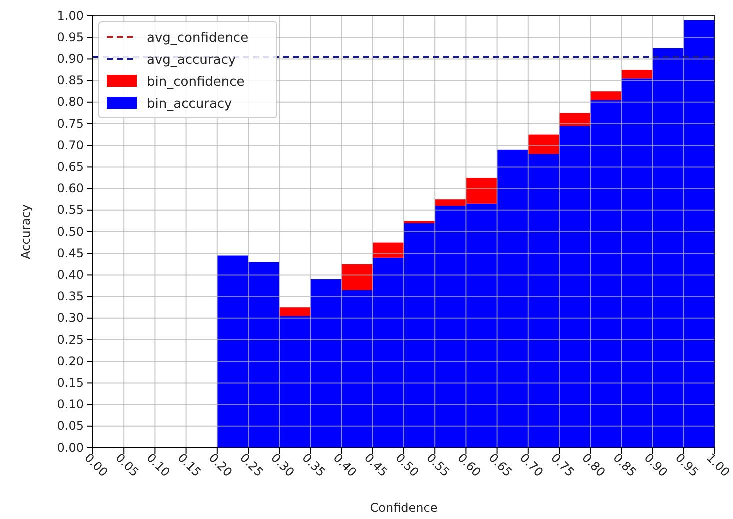 Image resolution: width=733 pixels, height=519 pixels. What do you see at coordinates (70, 123) in the screenshot?
I see `y-tick-label: 0.75` at bounding box center [70, 123].